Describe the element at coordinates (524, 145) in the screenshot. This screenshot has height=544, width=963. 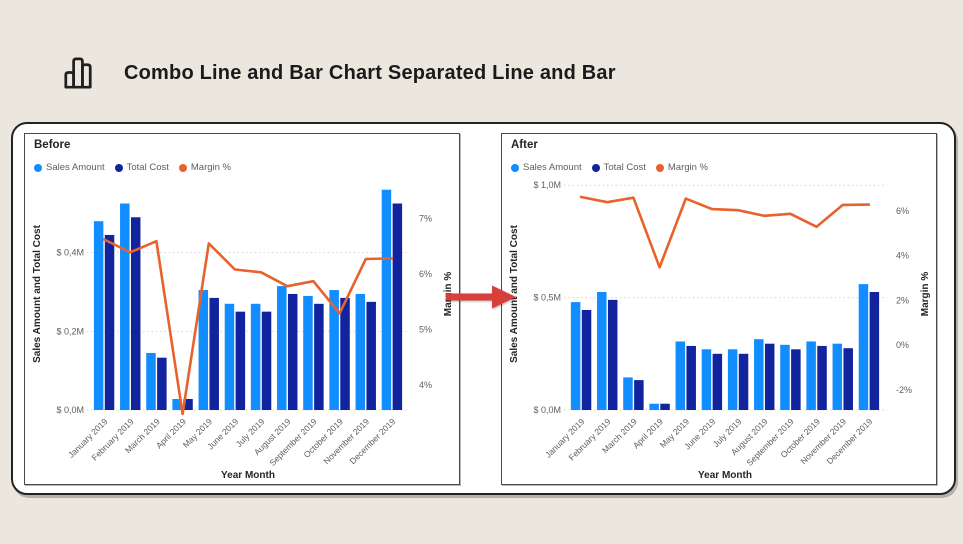
I see `panel-title: After` at that location.